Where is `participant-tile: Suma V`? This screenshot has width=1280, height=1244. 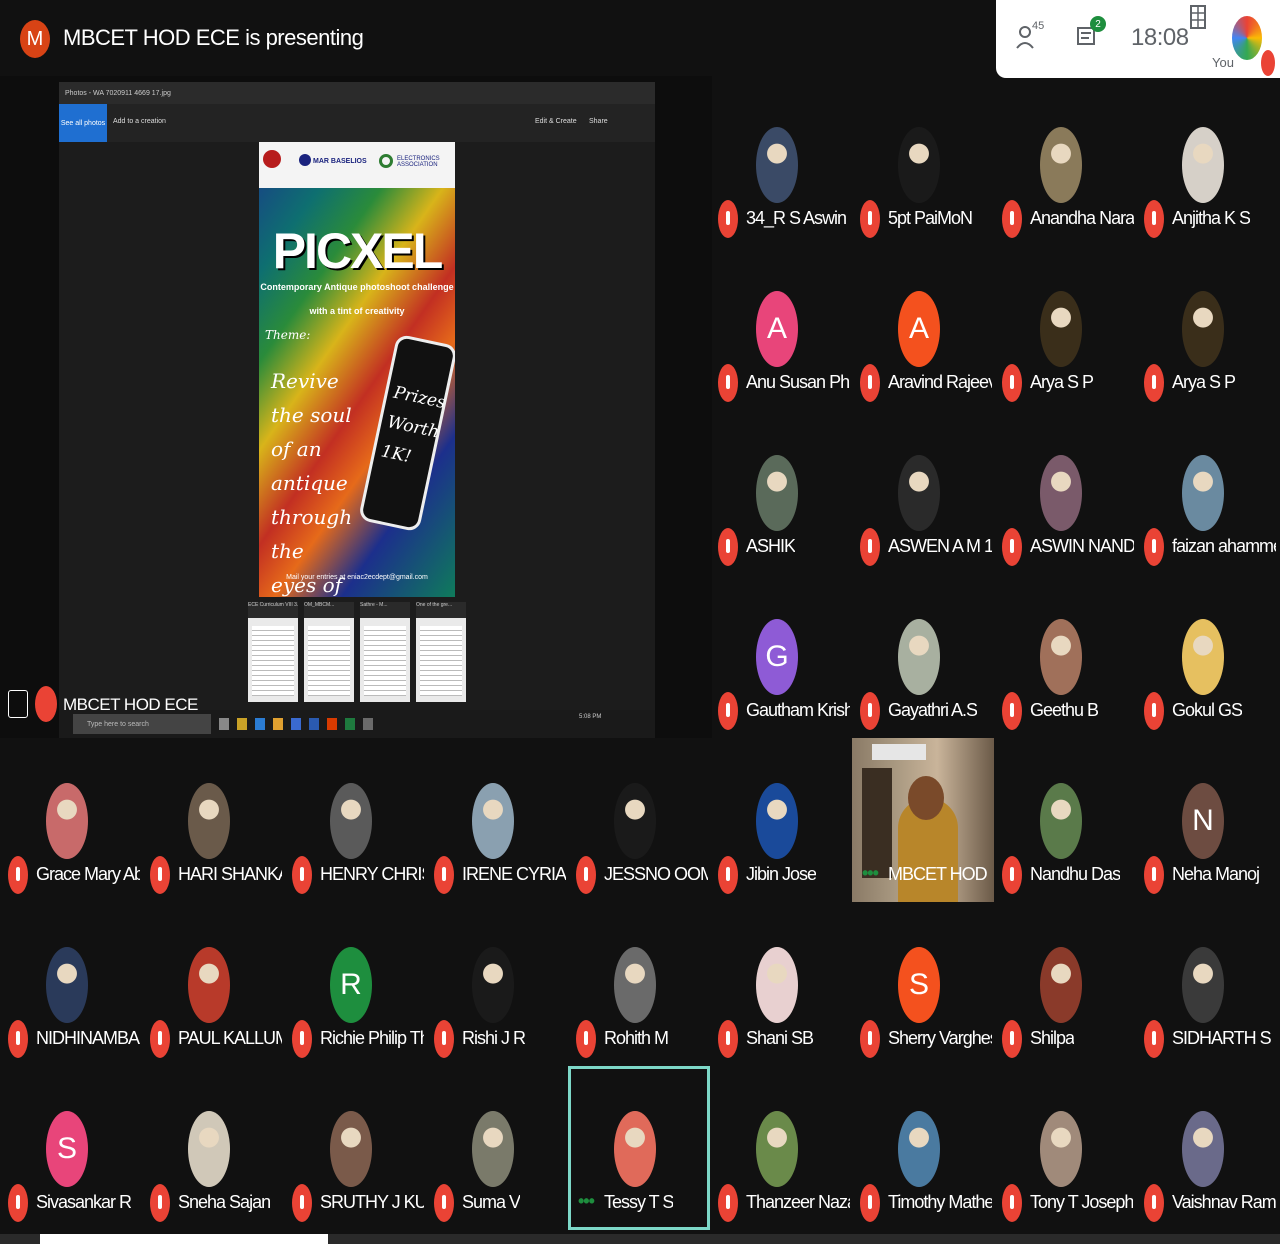
participant-tile: Suma V is located at coordinates (497, 1148).